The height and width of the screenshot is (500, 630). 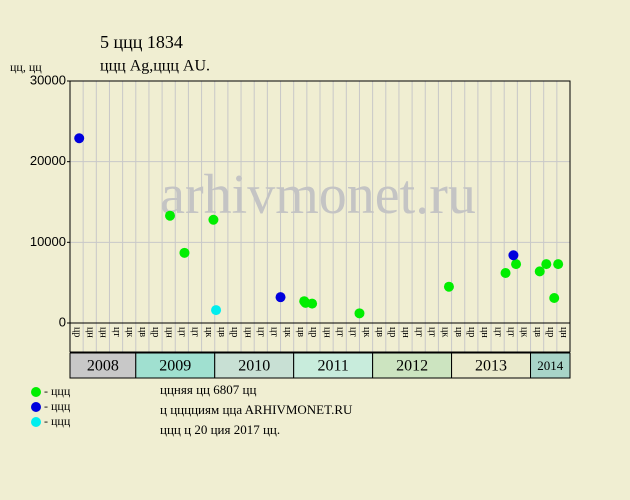 I want to click on chart-subtitle: ццц Ag,ццц AU., so click(x=155, y=66).